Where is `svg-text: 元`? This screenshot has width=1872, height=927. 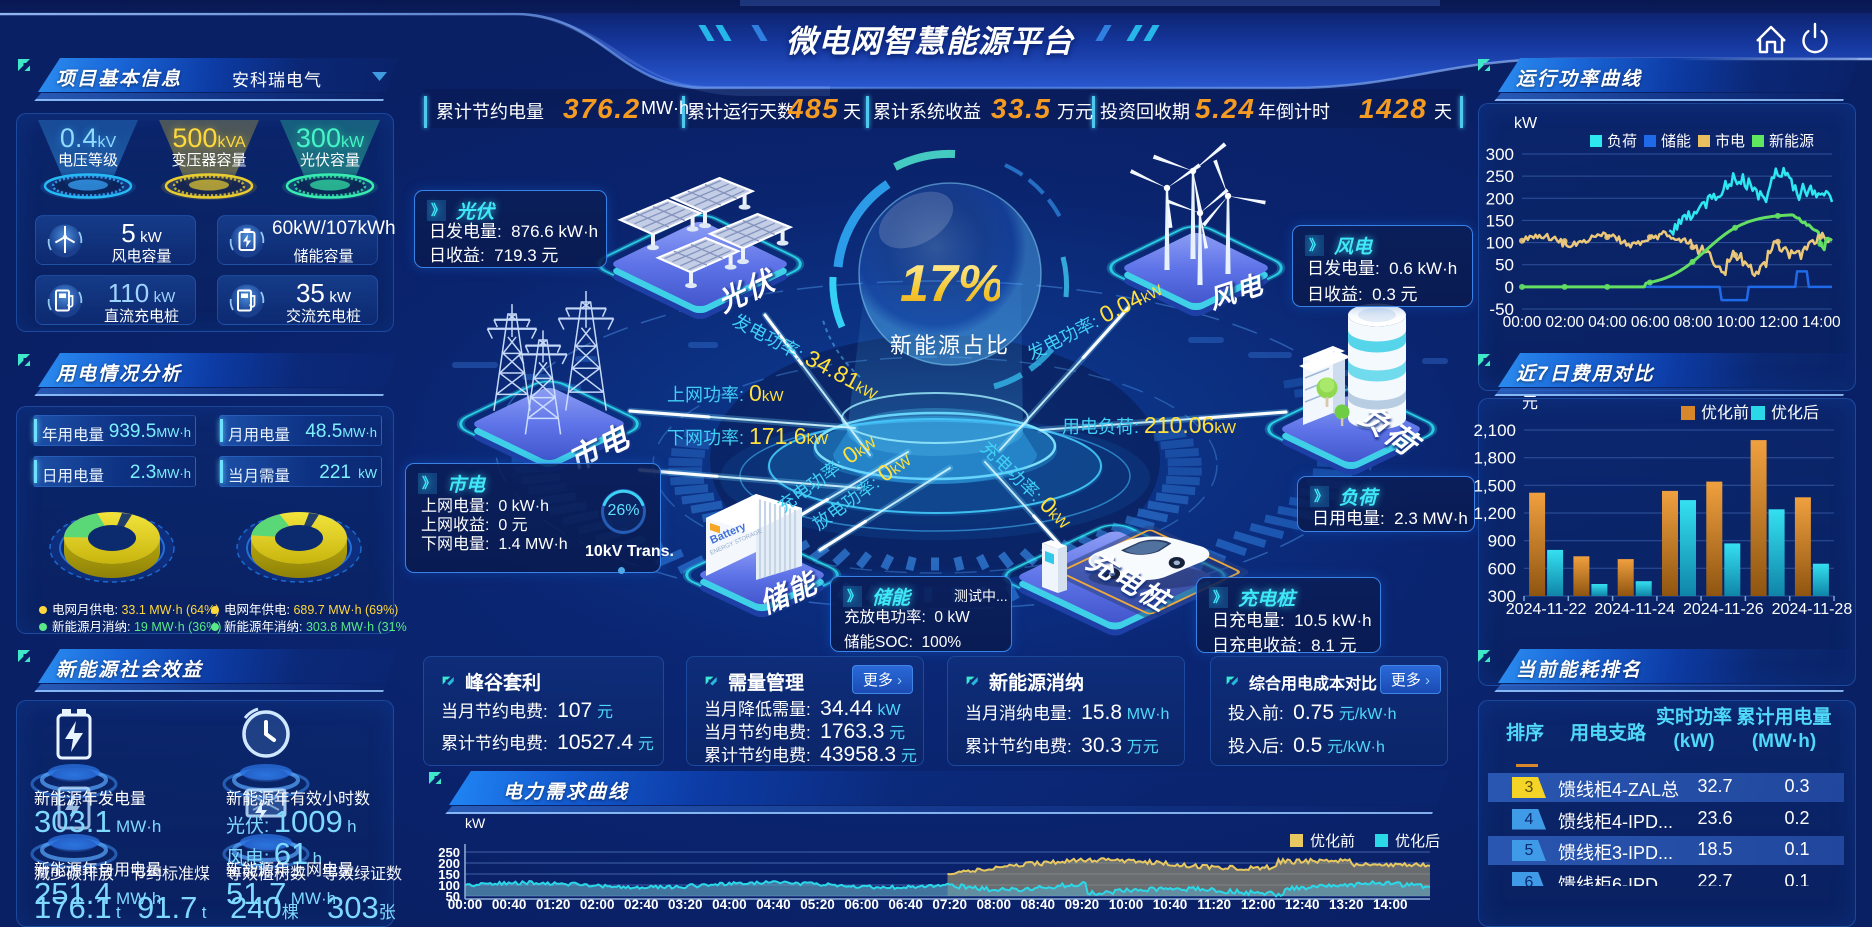
svg-text: 元 is located at coordinates (1530, 403).